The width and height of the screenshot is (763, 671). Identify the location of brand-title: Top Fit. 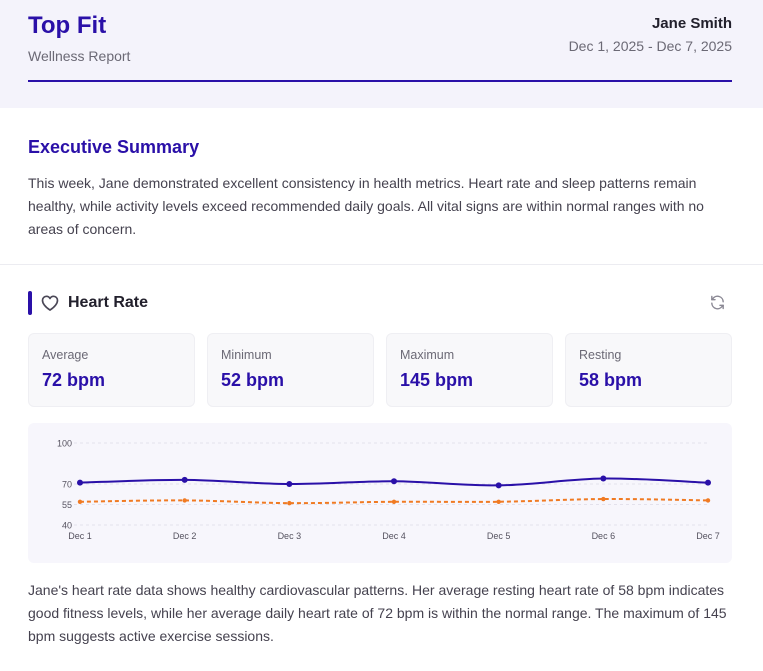
(67, 25).